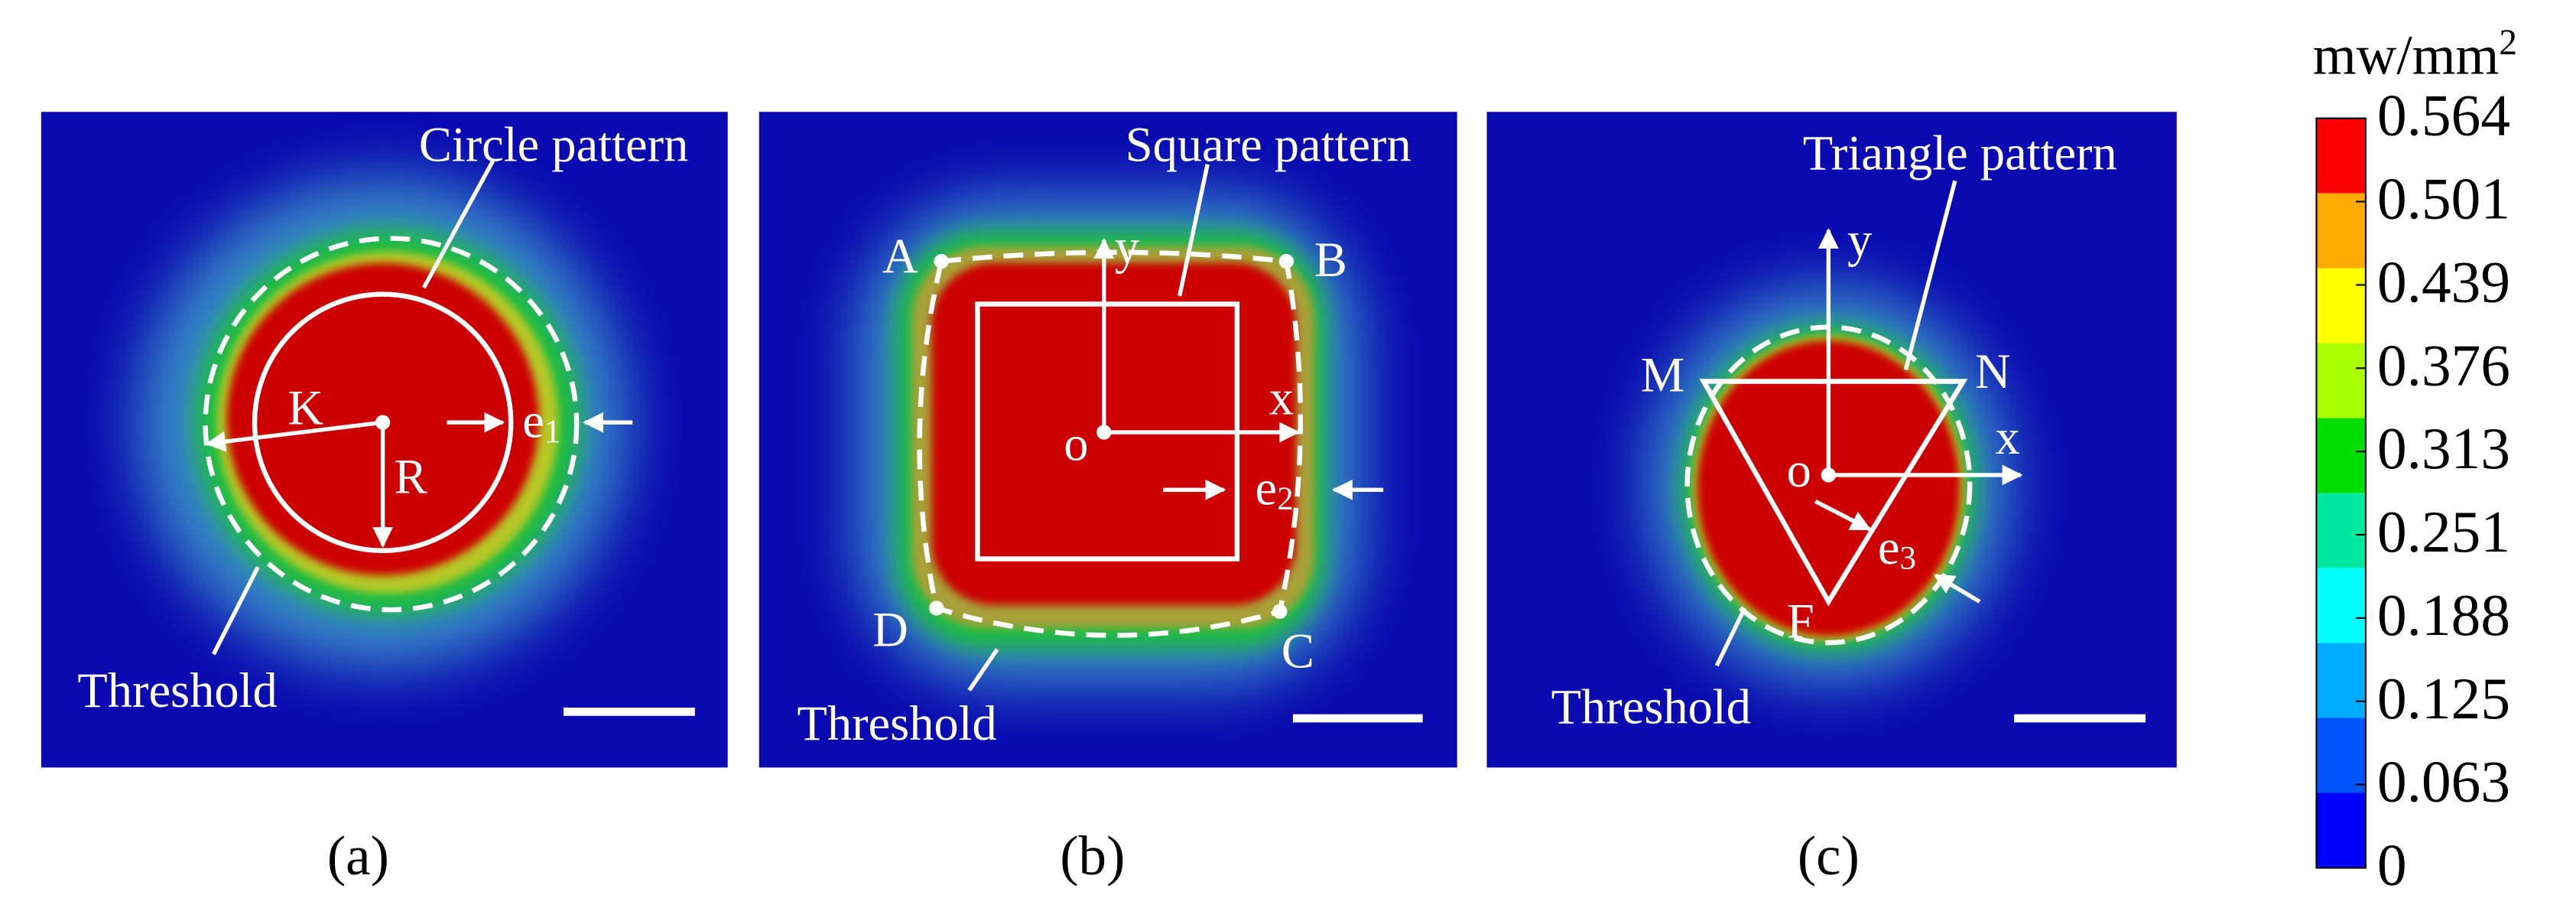 Image resolution: width=2576 pixels, height=918 pixels. Describe the element at coordinates (554, 145) in the screenshot. I see `pattern-title: Circle pattern` at that location.